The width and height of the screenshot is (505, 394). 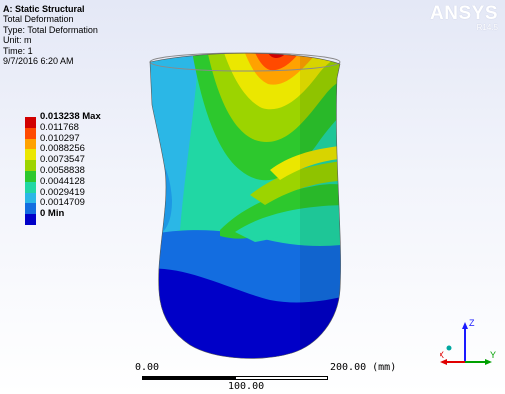 I want to click on result-time: Time: 1, so click(x=18, y=50).